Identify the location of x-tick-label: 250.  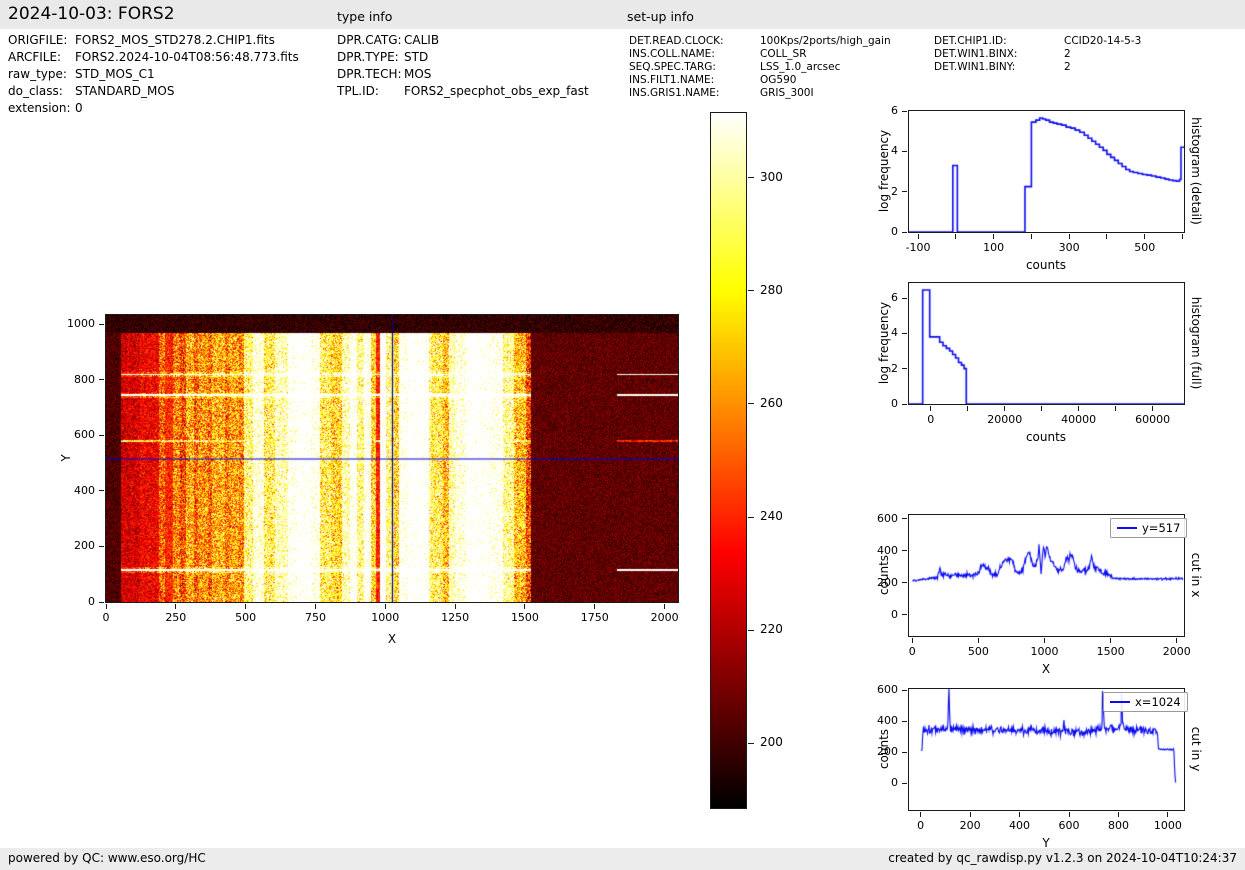
(176, 617).